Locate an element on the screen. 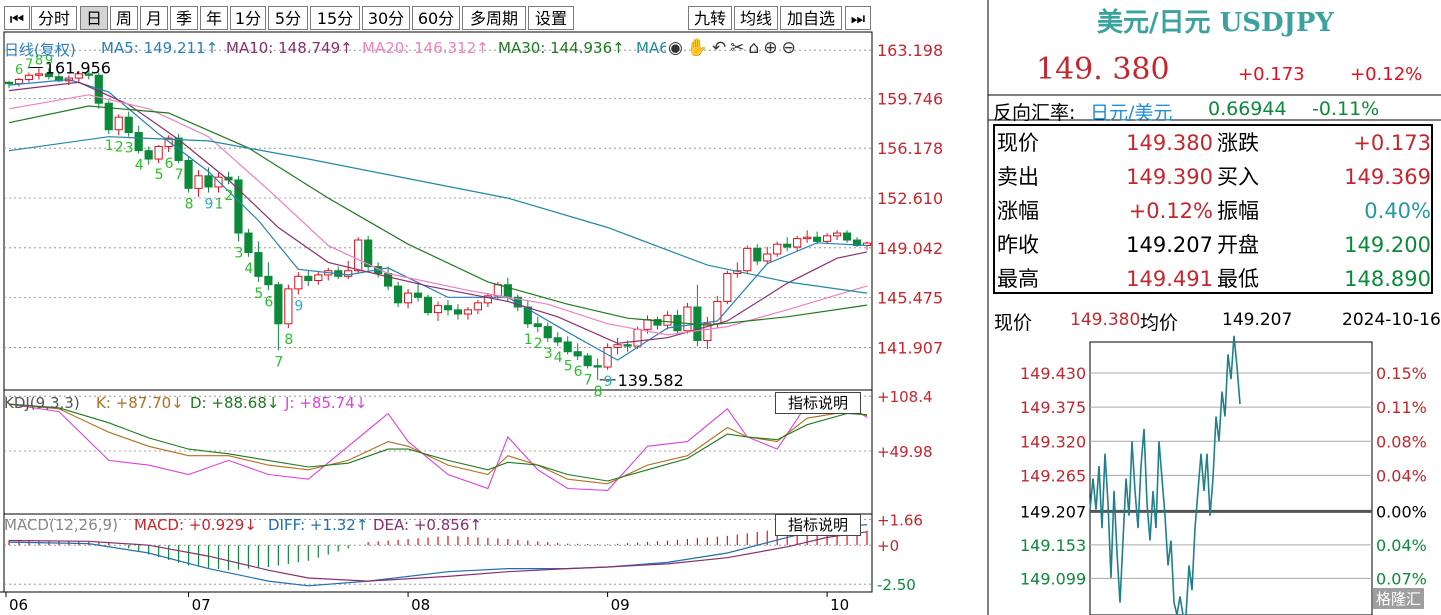  nine-turn-label: 4 is located at coordinates (558, 358).